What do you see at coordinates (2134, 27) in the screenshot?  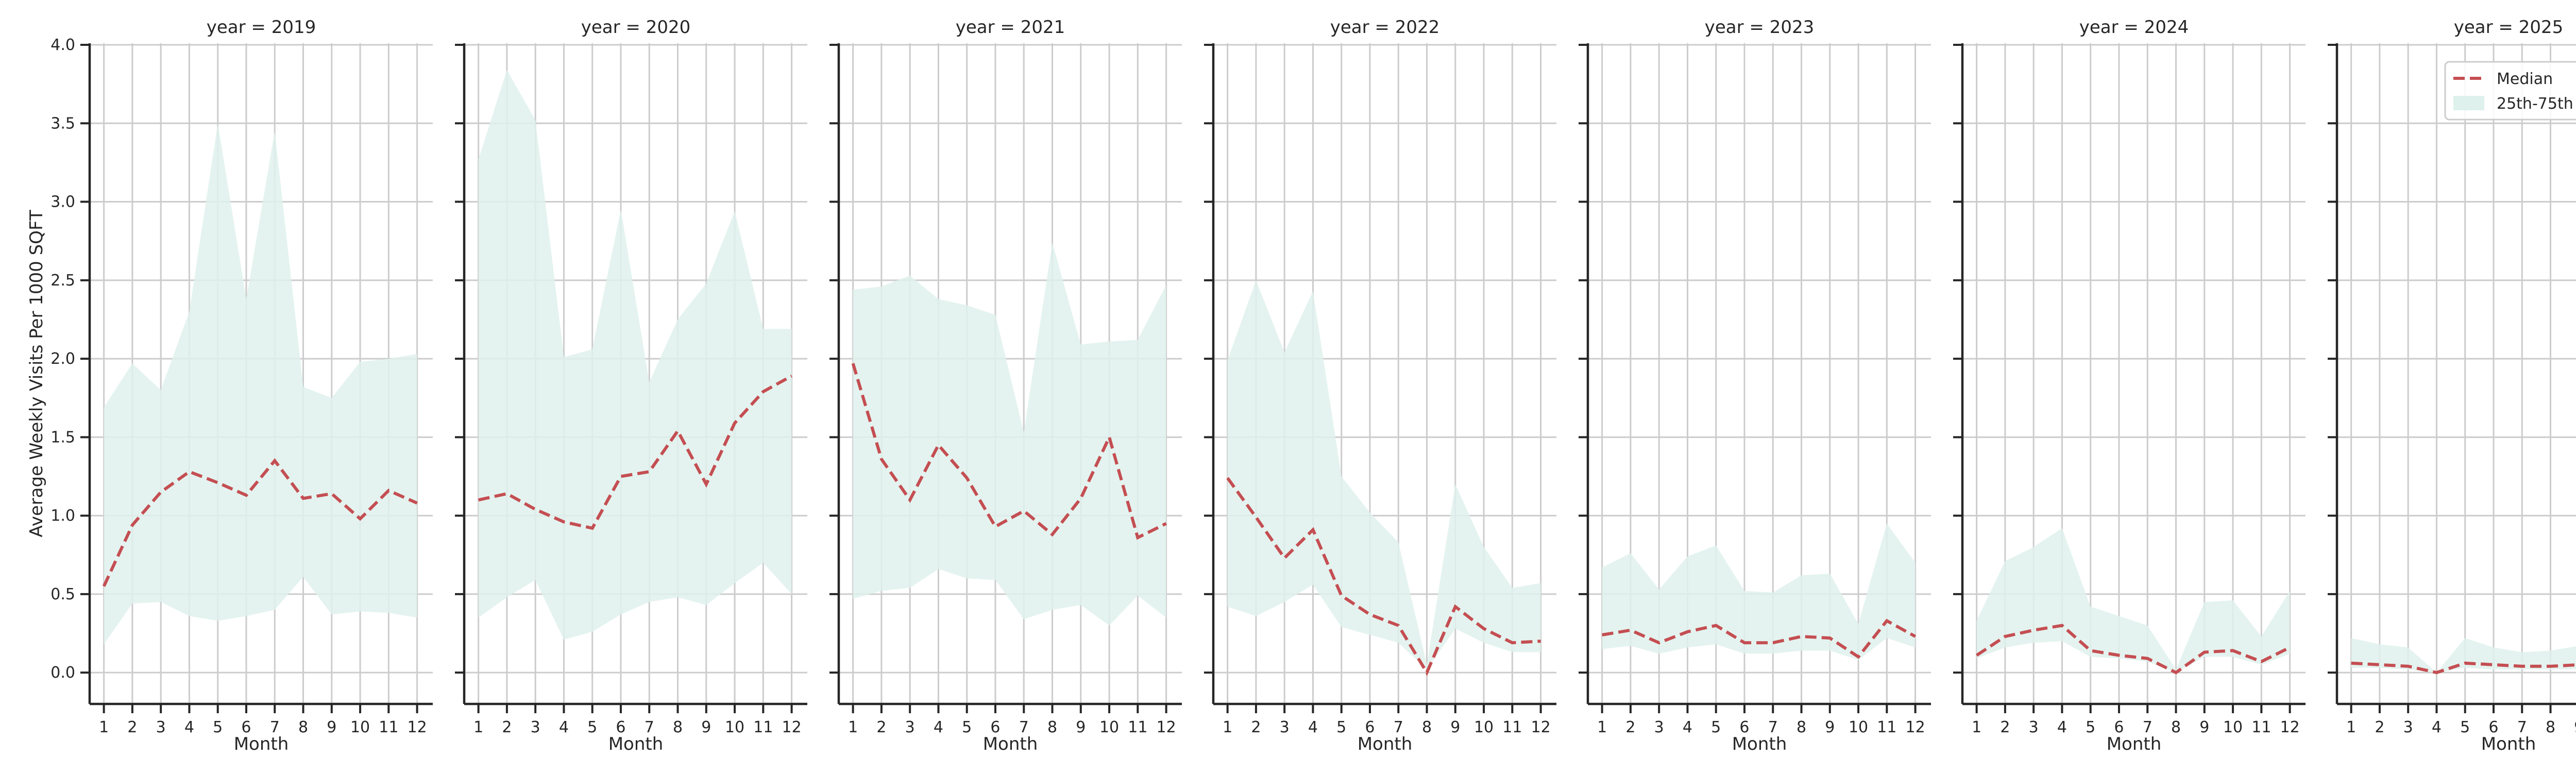 I see `panel-title: year = 2024` at bounding box center [2134, 27].